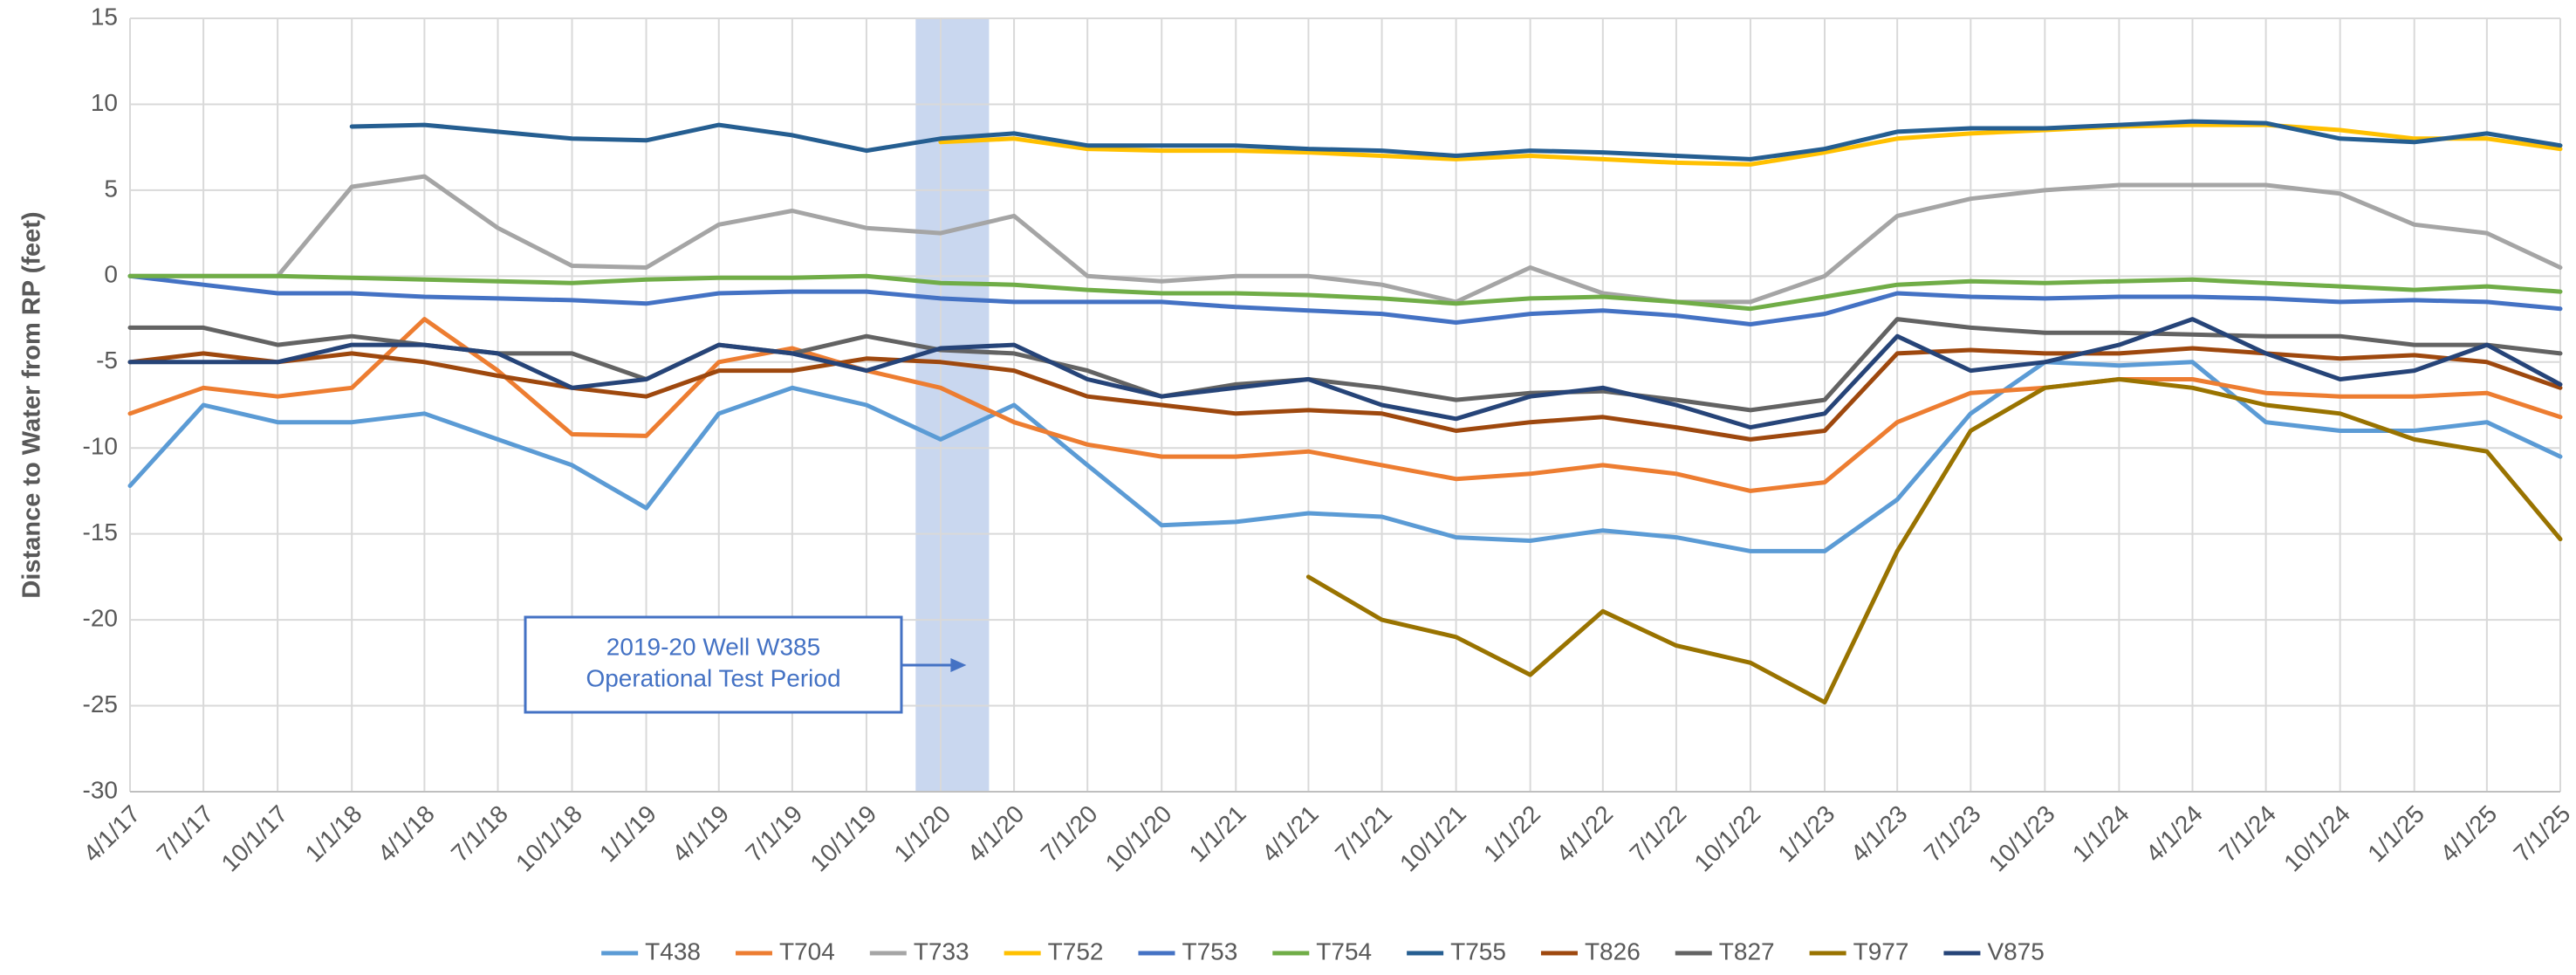  I want to click on y-tick-label: -10, so click(100, 446).